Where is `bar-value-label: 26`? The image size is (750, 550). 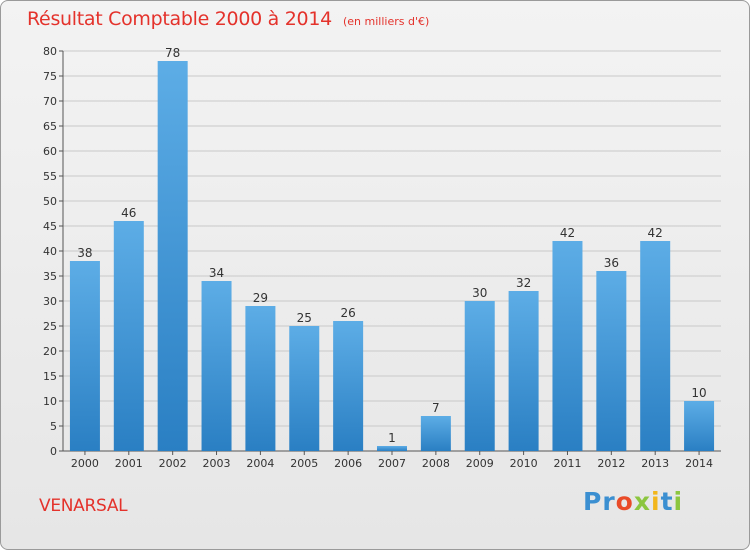 bar-value-label: 26 is located at coordinates (347, 313).